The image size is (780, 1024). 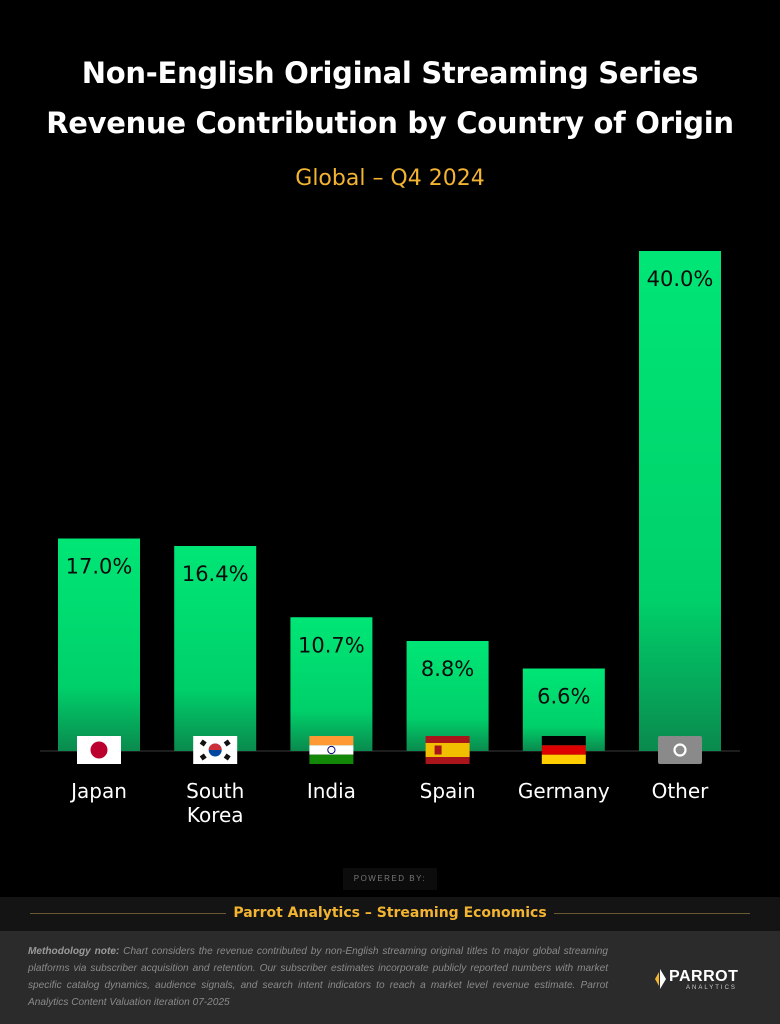 What do you see at coordinates (704, 976) in the screenshot?
I see `logo-text: PARROT` at bounding box center [704, 976].